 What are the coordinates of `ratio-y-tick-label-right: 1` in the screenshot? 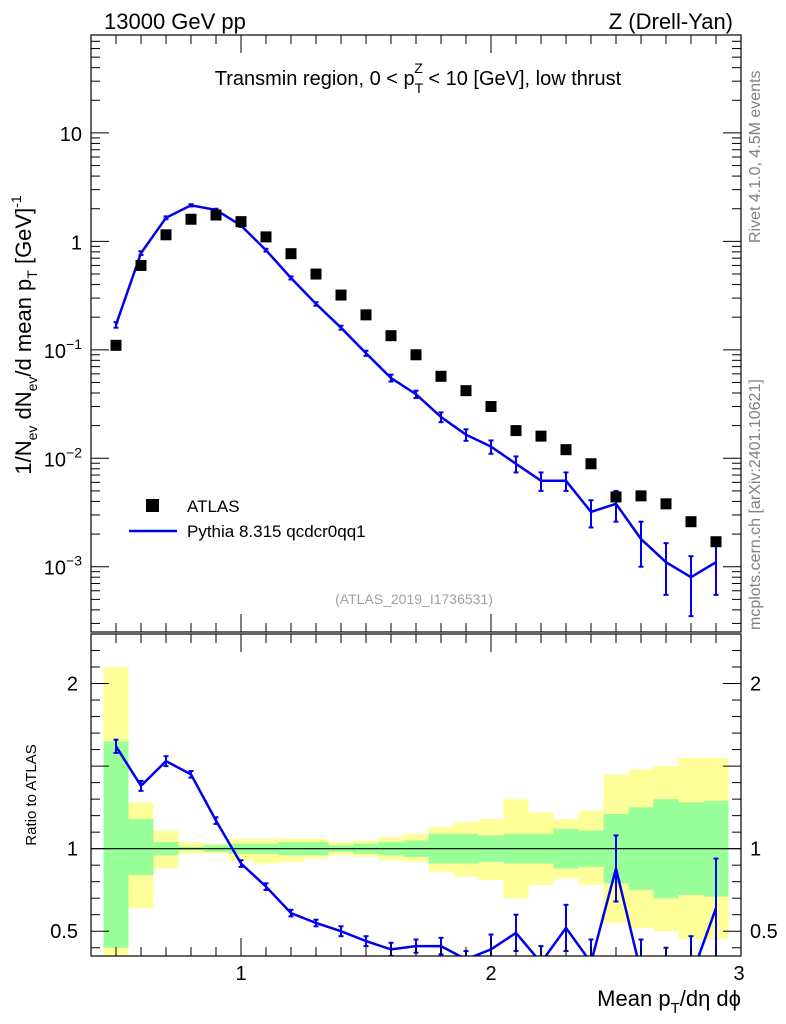 It's located at (755, 850).